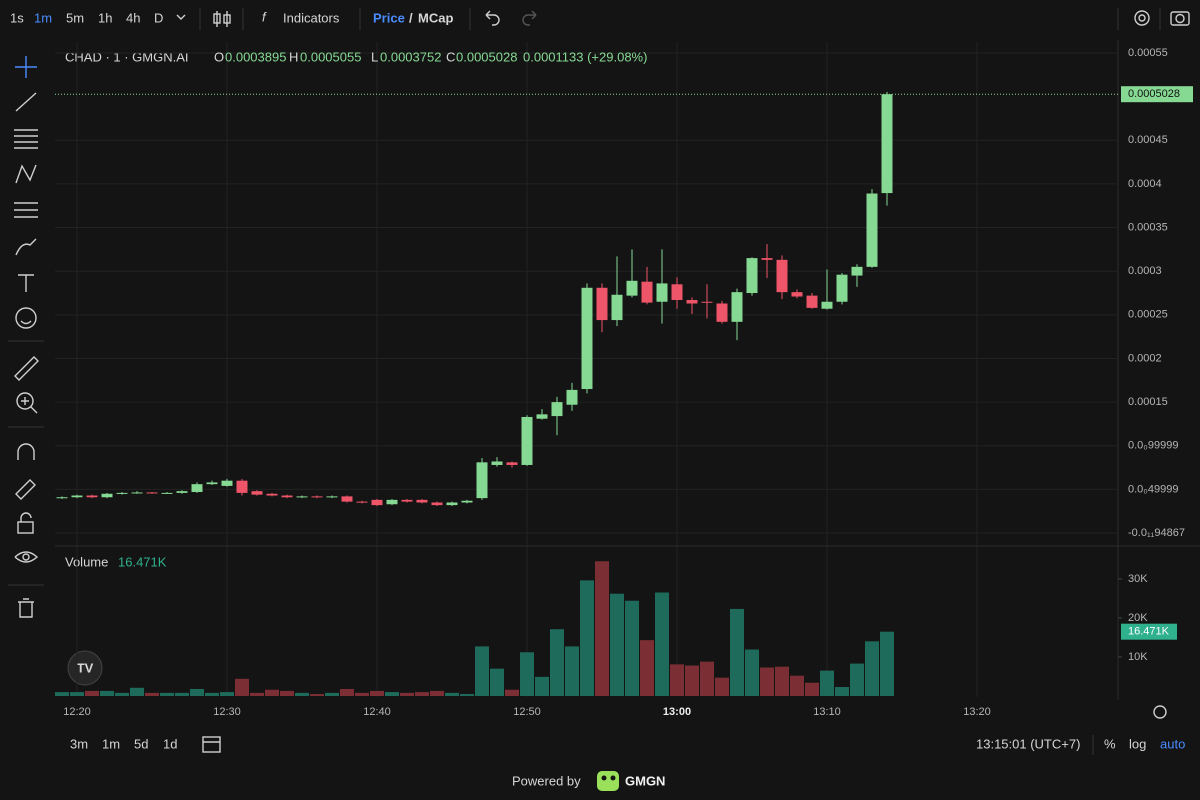 The height and width of the screenshot is (800, 1200). Describe the element at coordinates (26, 283) in the screenshot. I see `text-tool` at that location.